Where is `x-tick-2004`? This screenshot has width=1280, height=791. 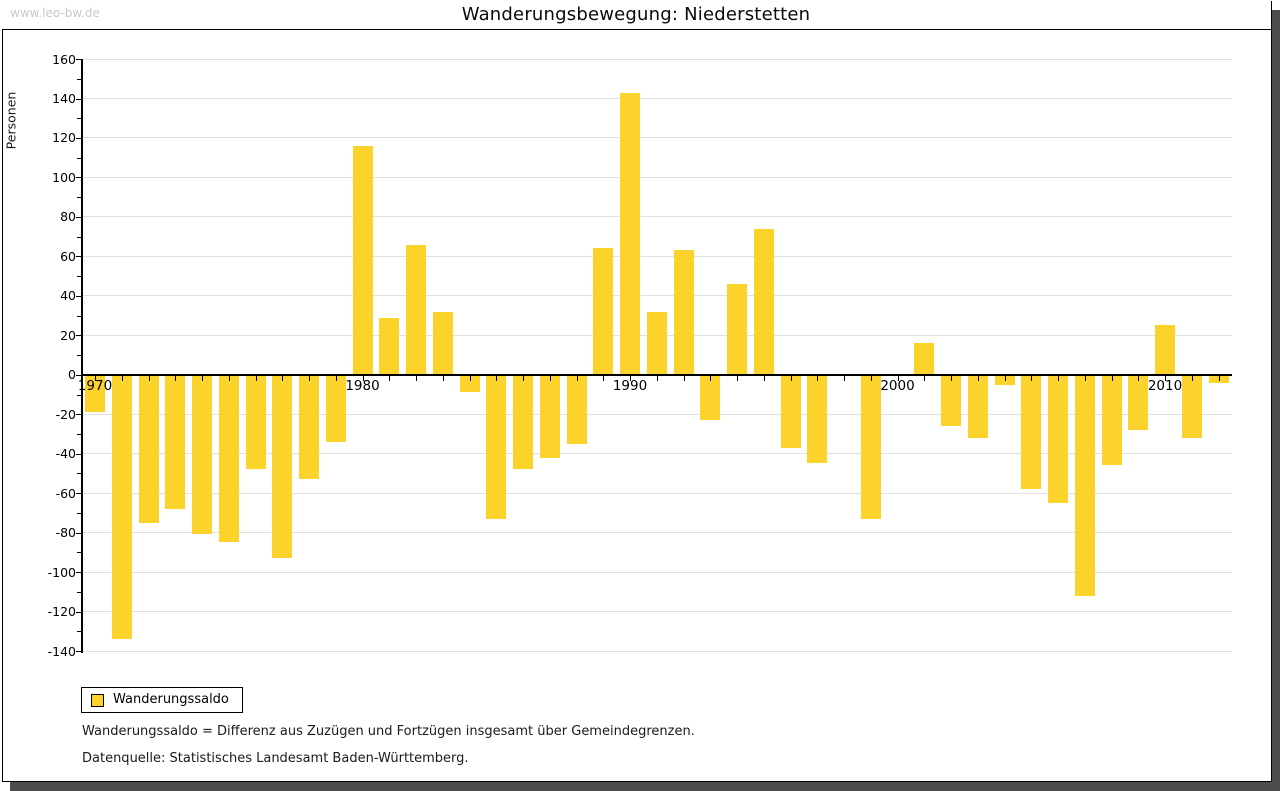
x-tick-2004 is located at coordinates (1005, 378).